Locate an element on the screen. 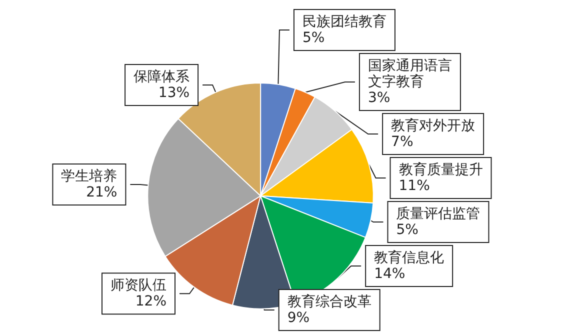 The image size is (579, 332). data-label: 13% is located at coordinates (174, 92).